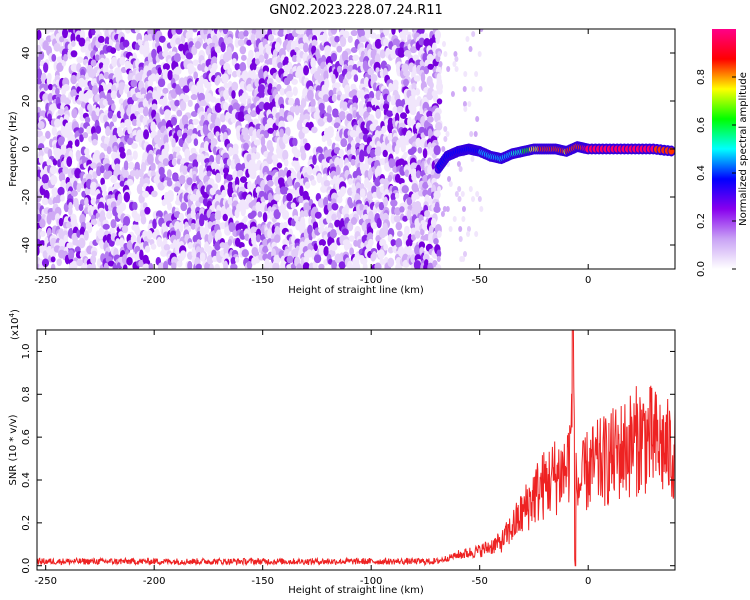 The height and width of the screenshot is (600, 750). Describe the element at coordinates (13, 149) in the screenshot. I see `spectrogram-y-label: Frequency (Hz)` at that location.